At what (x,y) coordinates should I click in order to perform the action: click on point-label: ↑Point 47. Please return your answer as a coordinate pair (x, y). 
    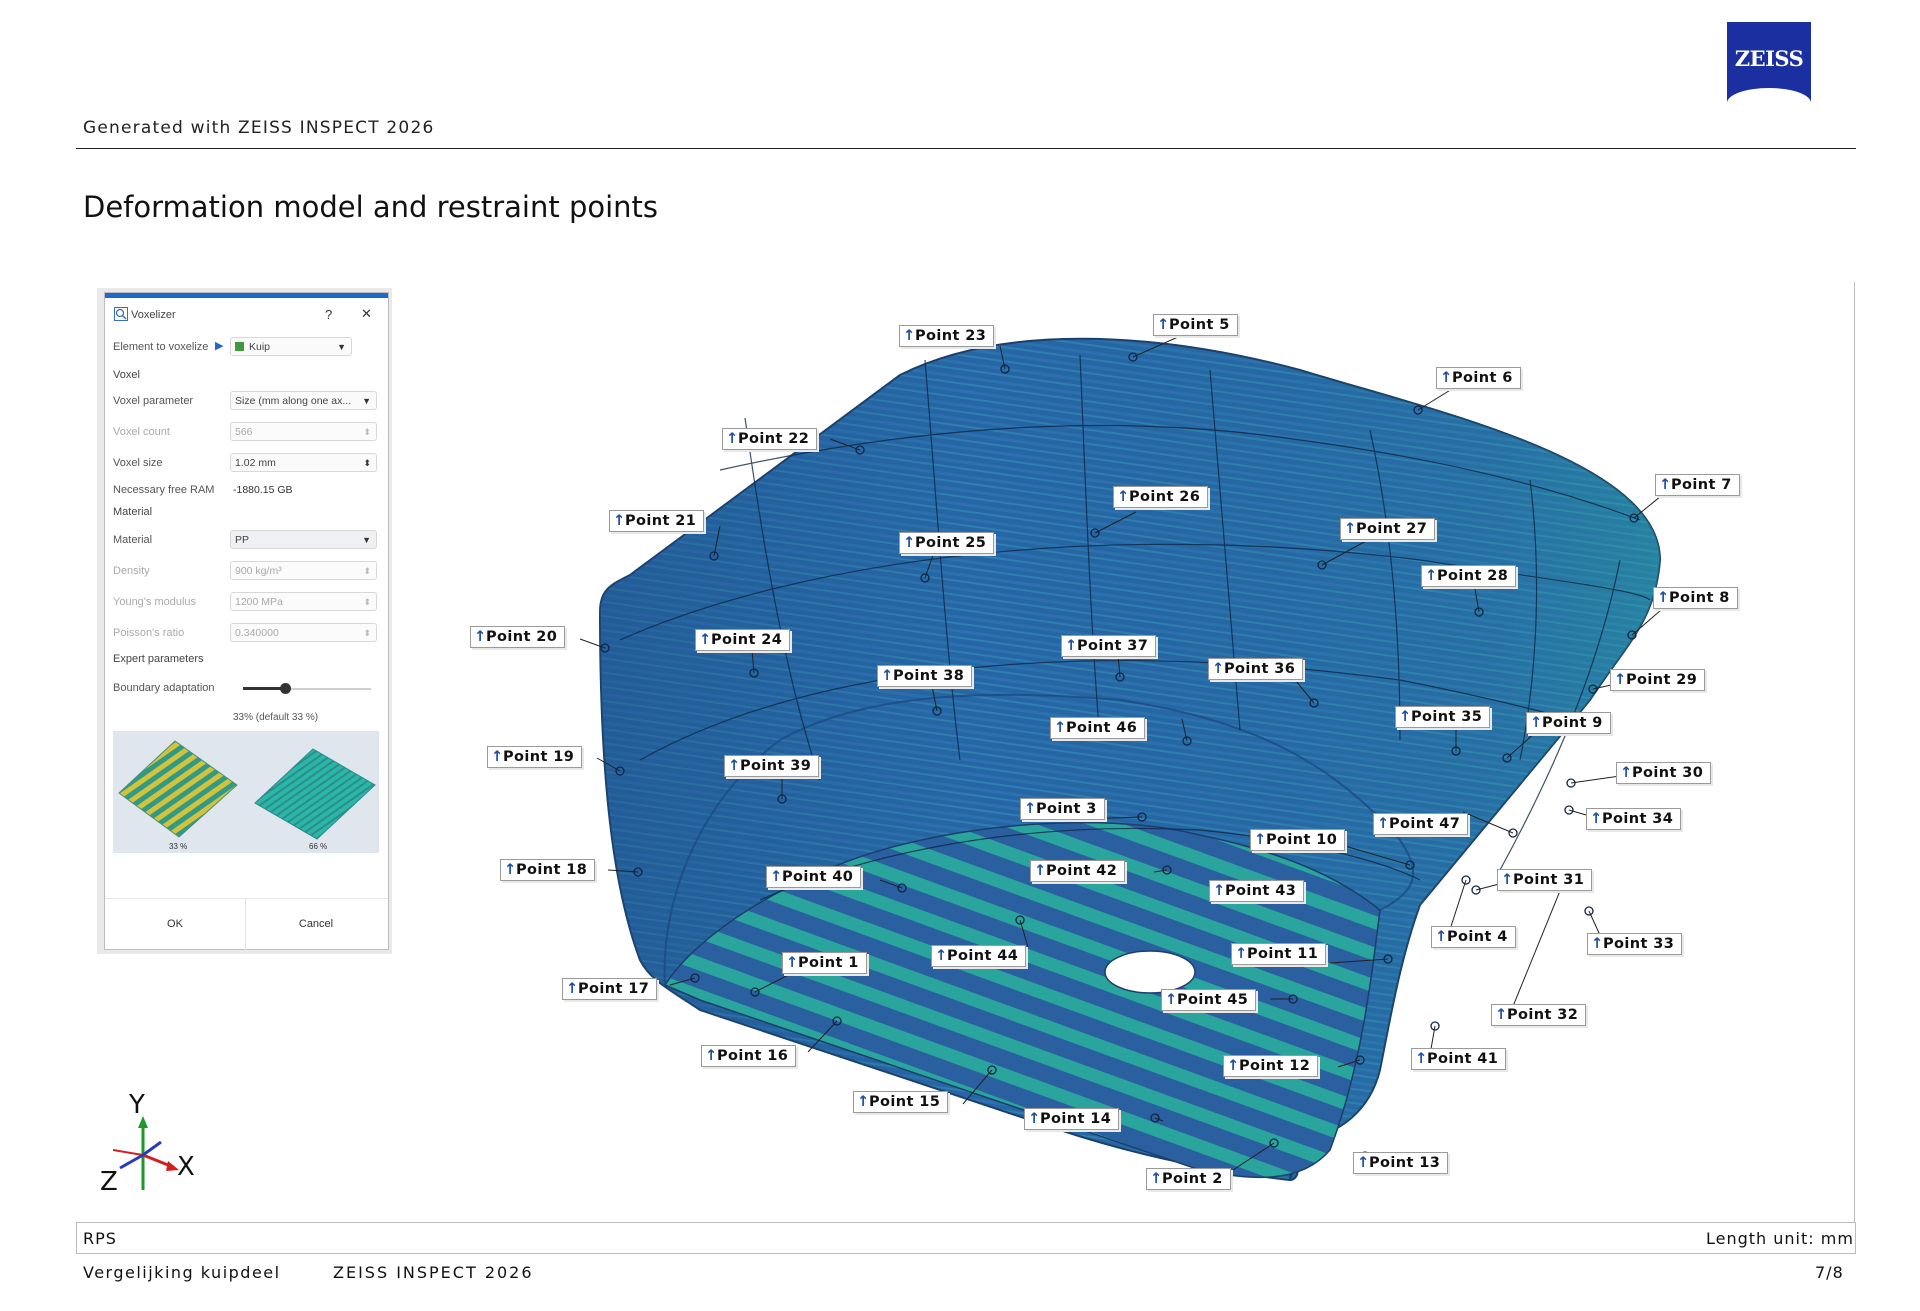
    Looking at the image, I should click on (1421, 824).